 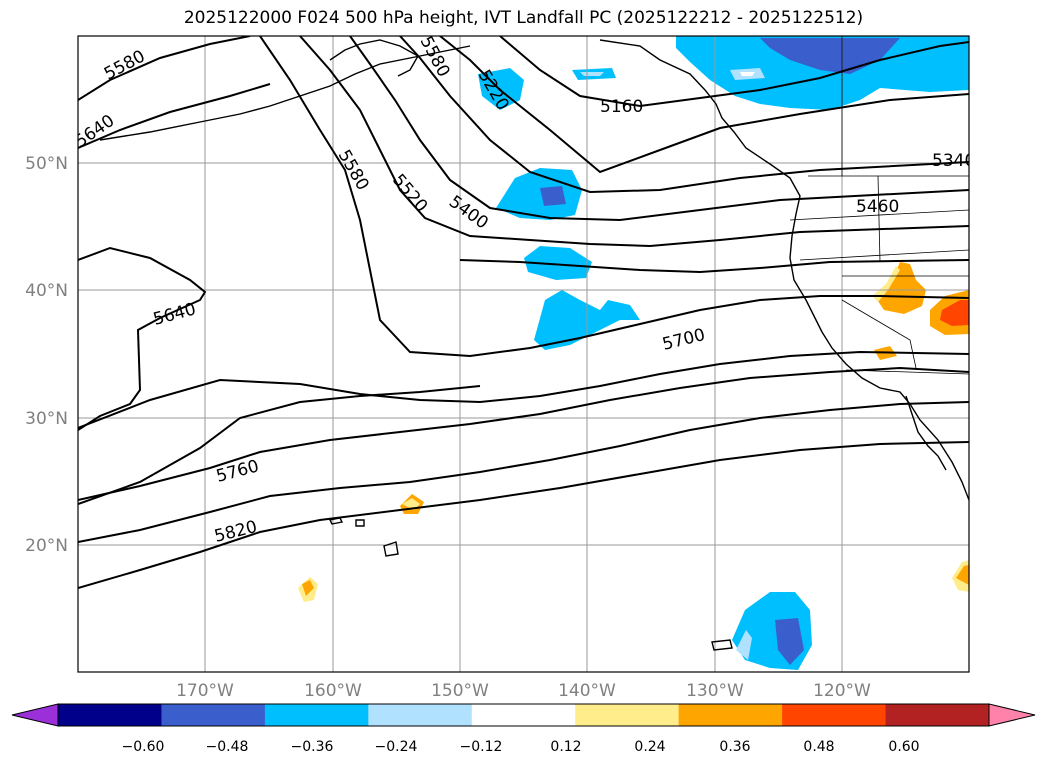 What do you see at coordinates (903, 747) in the screenshot?
I see `colorbar-tick-label: 0.60` at bounding box center [903, 747].